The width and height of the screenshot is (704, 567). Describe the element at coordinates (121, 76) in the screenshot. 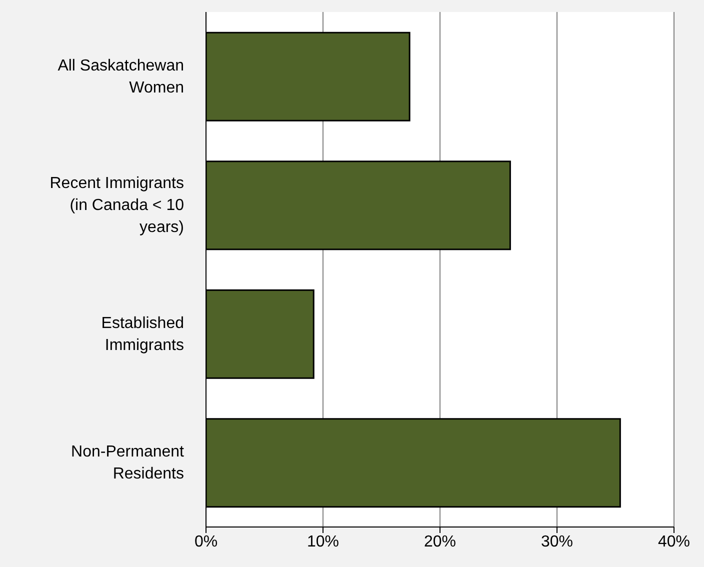

I see `y-tick-label: All Saskatchewan Women` at that location.